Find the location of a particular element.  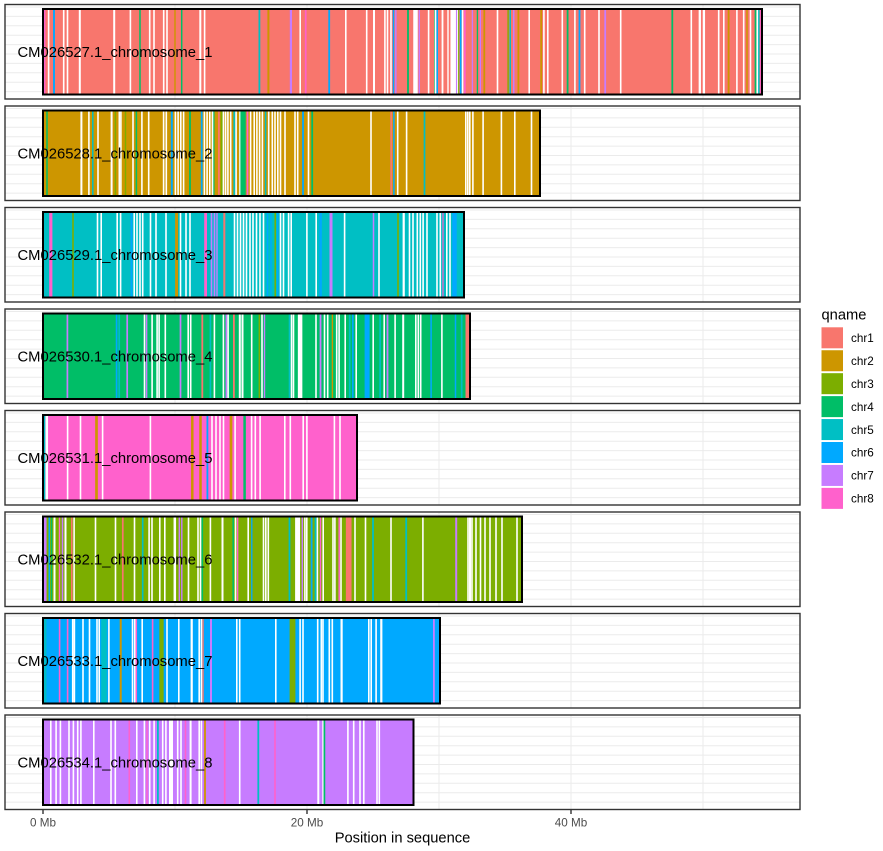

svg-text: CM026531.1_chromosome_5 is located at coordinates (115, 459).